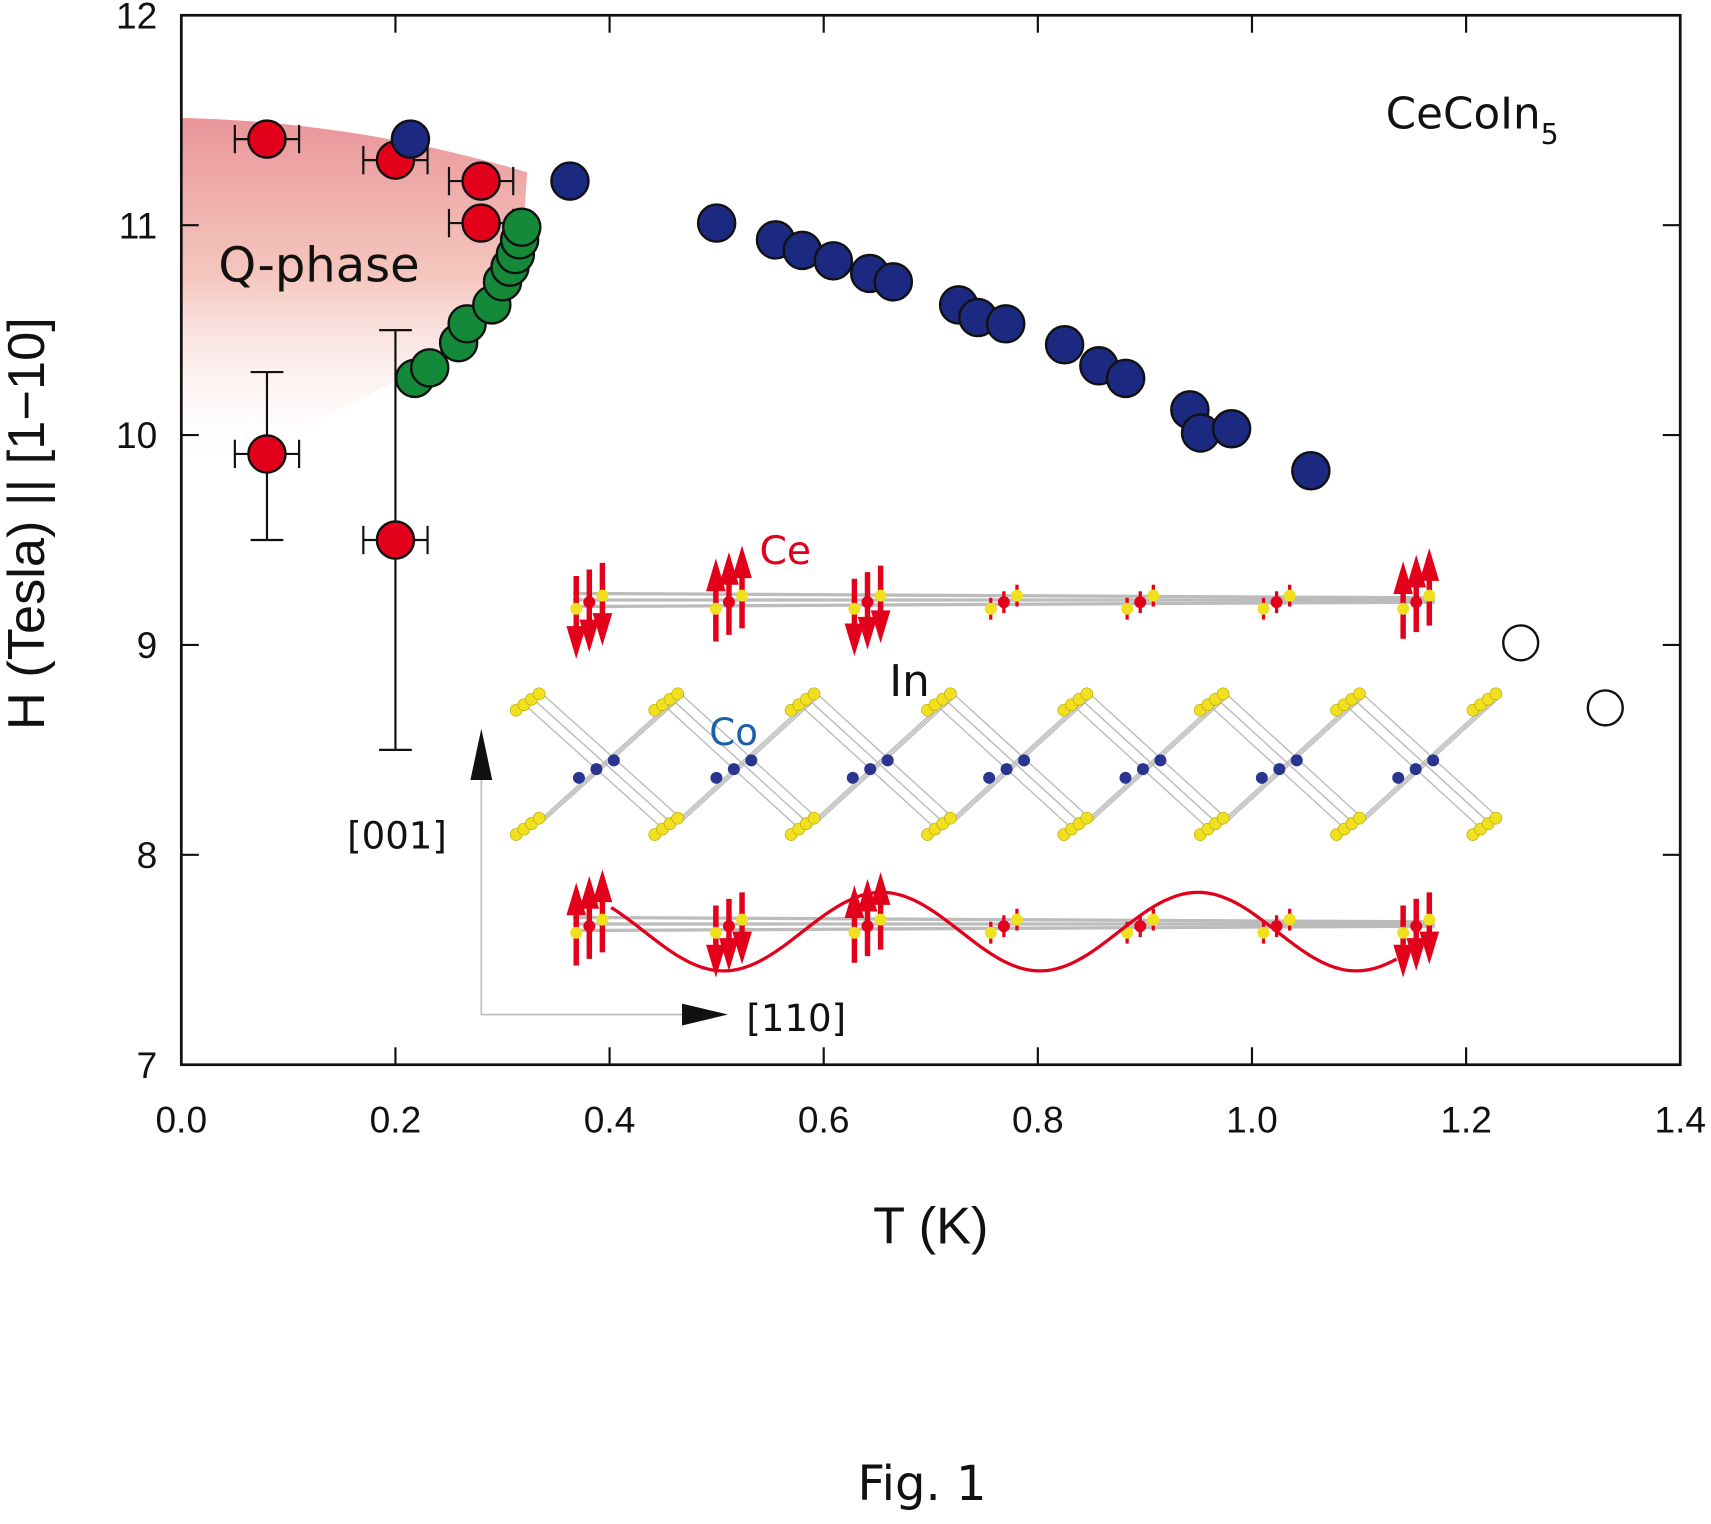 This screenshot has height=1524, width=1711. I want to click on spin-density-wave, so click(1004, 931).